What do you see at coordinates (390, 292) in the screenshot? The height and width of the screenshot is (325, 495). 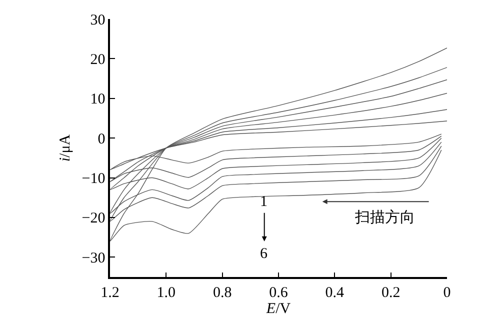 I see `x-tick-label: 0.2` at bounding box center [390, 292].